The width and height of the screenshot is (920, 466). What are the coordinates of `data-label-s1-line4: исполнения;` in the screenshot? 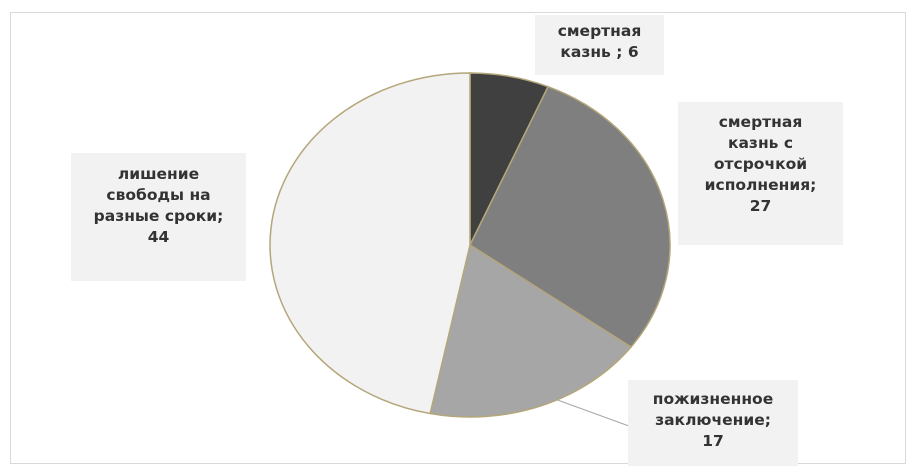 It's located at (760, 185).